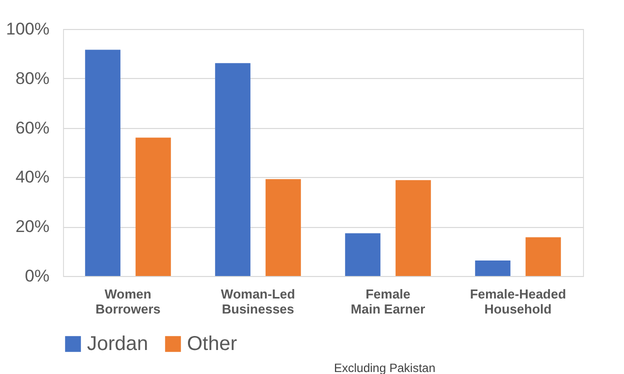 The image size is (624, 374). What do you see at coordinates (32, 128) in the screenshot?
I see `y-tick-label: 60%` at bounding box center [32, 128].